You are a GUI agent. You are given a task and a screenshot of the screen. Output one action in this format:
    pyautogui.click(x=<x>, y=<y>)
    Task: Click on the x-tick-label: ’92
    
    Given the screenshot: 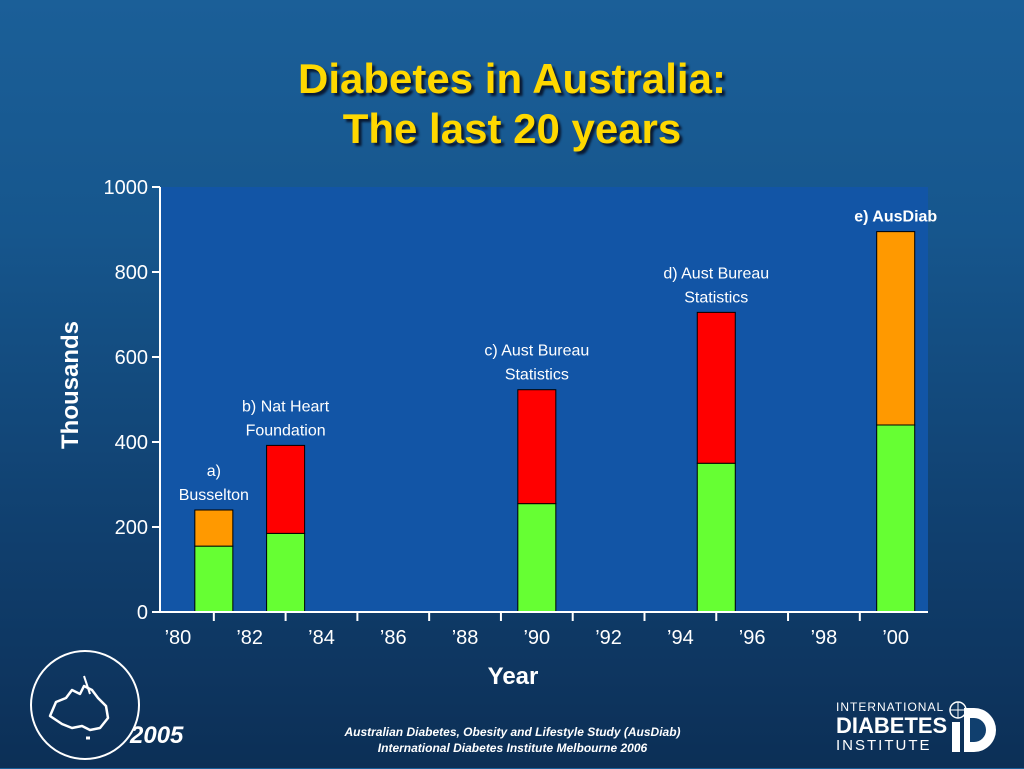 What is the action you would take?
    pyautogui.click(x=608, y=638)
    